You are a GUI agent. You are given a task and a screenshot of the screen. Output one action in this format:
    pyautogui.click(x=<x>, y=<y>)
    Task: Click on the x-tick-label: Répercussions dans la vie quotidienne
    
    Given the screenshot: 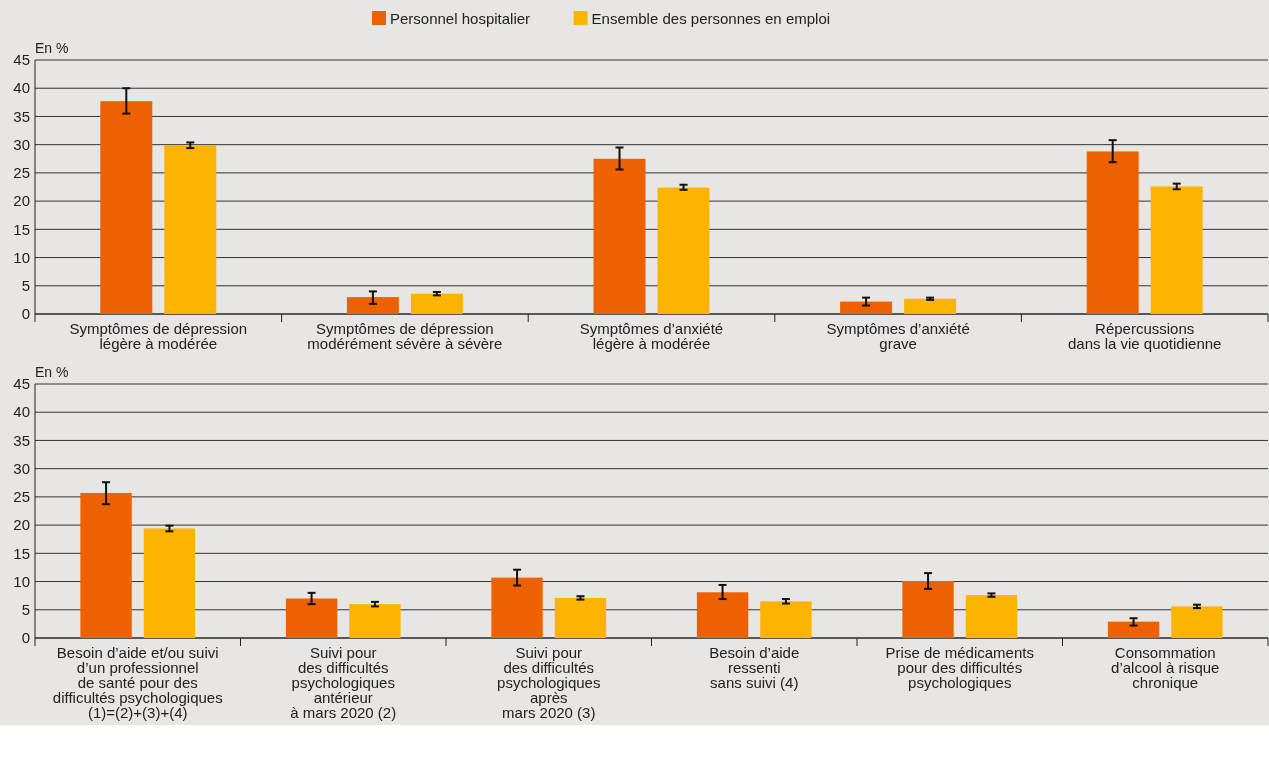 What is the action you would take?
    pyautogui.click(x=1144, y=336)
    